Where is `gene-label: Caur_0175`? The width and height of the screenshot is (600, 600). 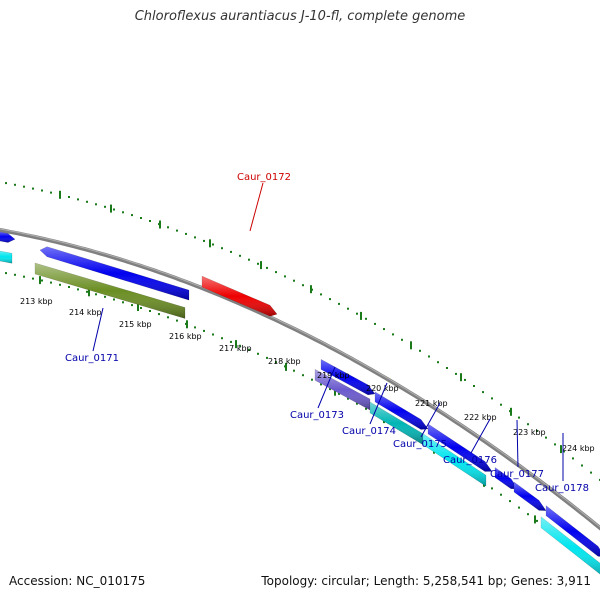 gene-label: Caur_0175 is located at coordinates (420, 444).